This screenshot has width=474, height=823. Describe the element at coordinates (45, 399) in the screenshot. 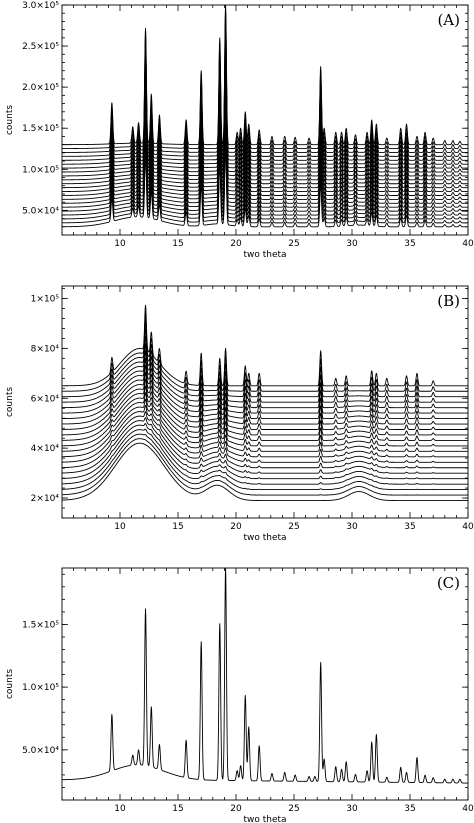

I see `y-tick-label: 6×10⁴` at that location.